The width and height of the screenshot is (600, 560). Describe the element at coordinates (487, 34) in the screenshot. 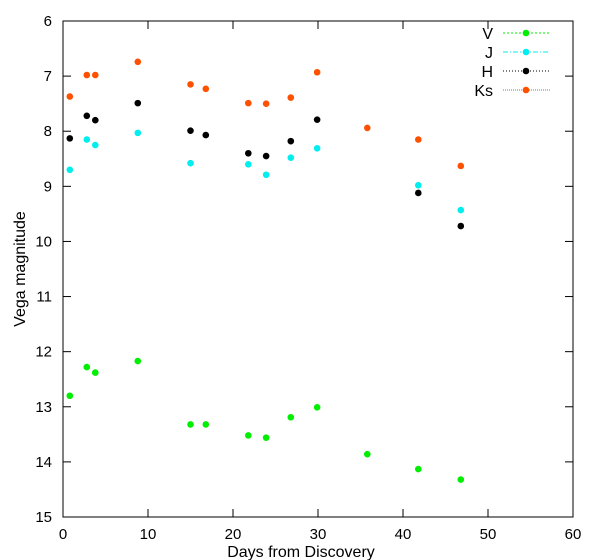

I see `legend-label: V` at that location.